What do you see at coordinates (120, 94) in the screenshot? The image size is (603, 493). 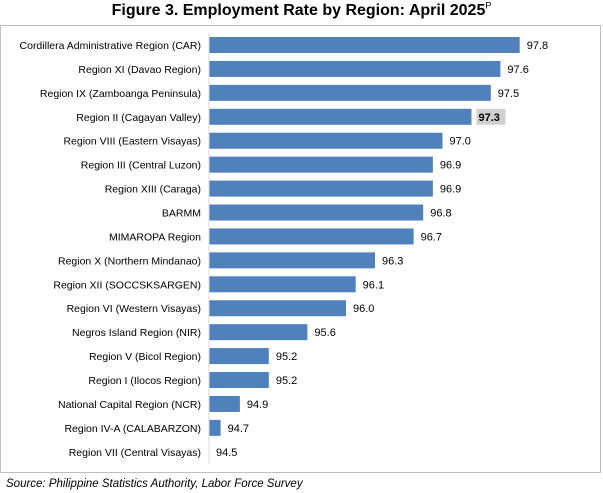 I see `category-label: Region IX (Zamboanga Peninsula)` at bounding box center [120, 94].